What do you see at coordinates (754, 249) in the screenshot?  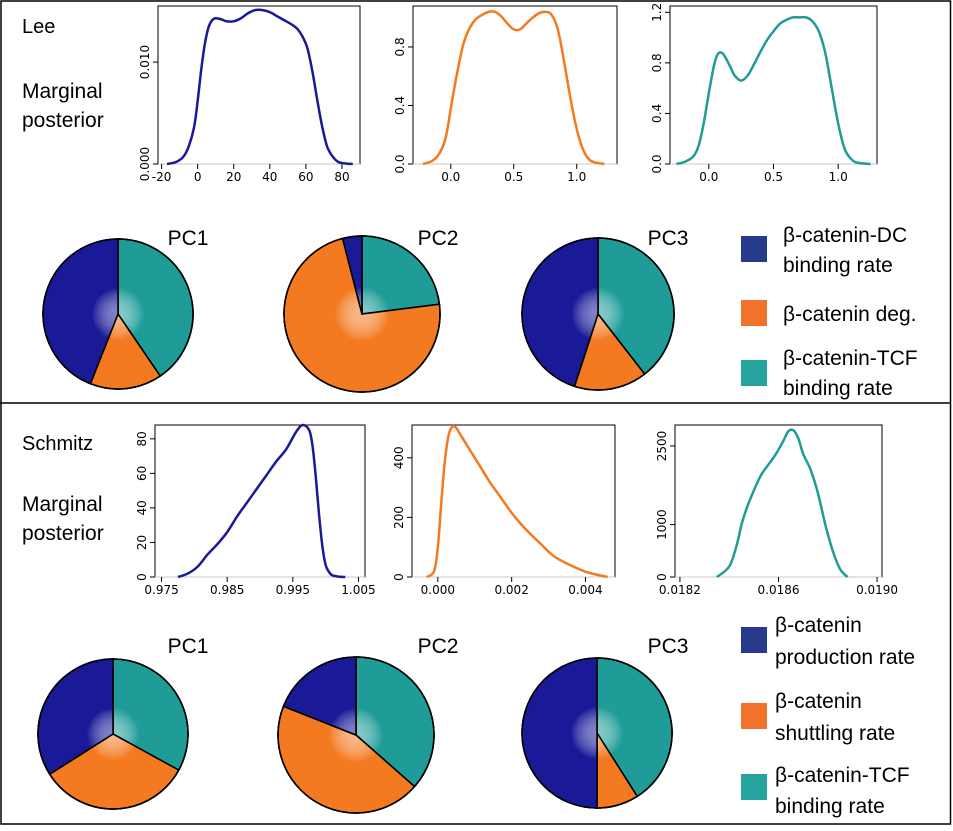 I see `legend-swatch-lee-blue` at bounding box center [754, 249].